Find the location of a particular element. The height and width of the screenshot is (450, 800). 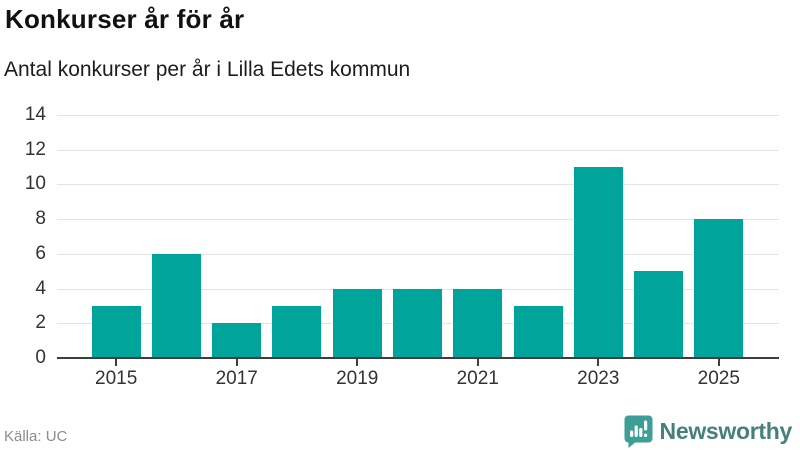

gridline-y6 is located at coordinates (418, 254).